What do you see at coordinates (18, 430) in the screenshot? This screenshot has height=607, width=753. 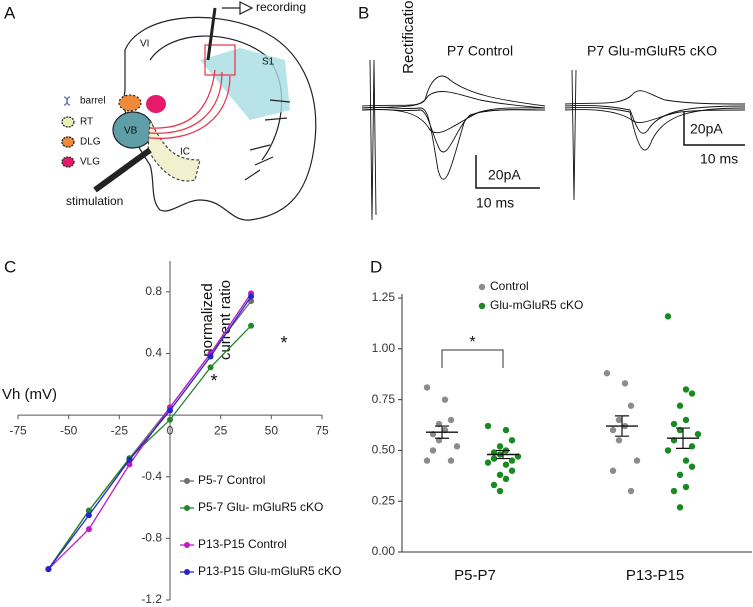 I see `x-tick-label: -75` at bounding box center [18, 430].